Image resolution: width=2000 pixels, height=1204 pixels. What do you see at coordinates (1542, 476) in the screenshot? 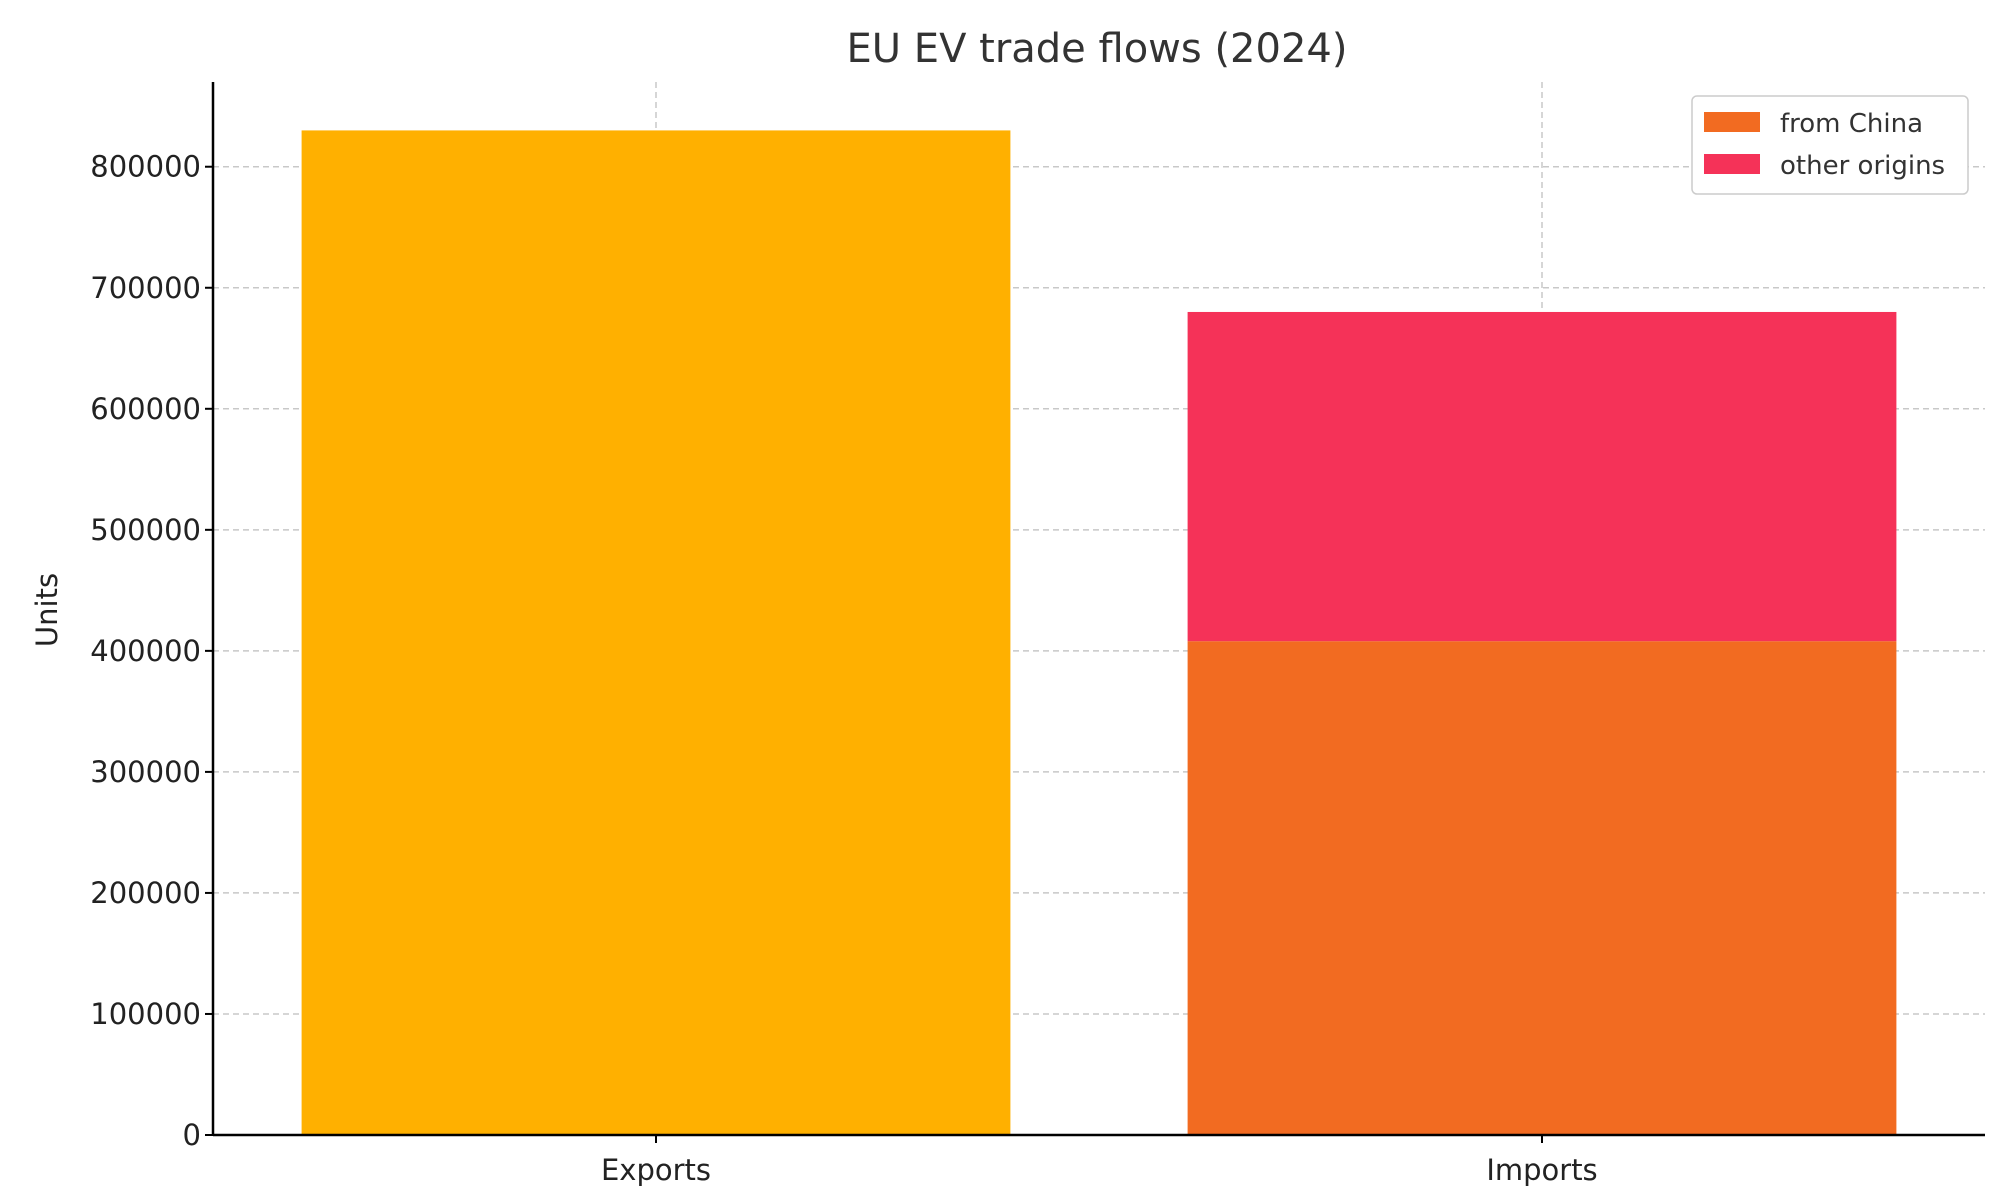
I see `bar-imports-other-origins` at bounding box center [1542, 476].